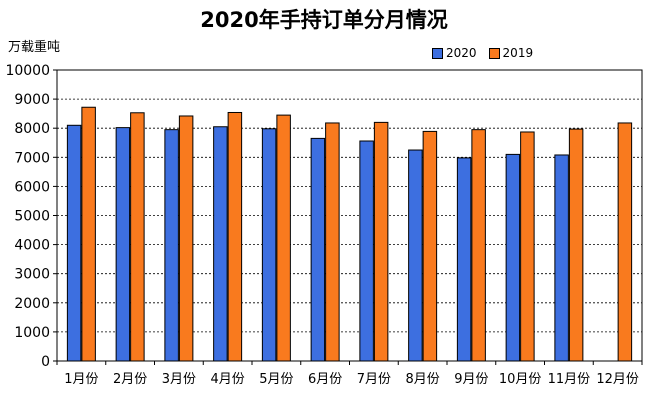 This screenshot has height=402, width=648. Describe the element at coordinates (422, 379) in the screenshot. I see `x-tick-label: 8月份` at that location.